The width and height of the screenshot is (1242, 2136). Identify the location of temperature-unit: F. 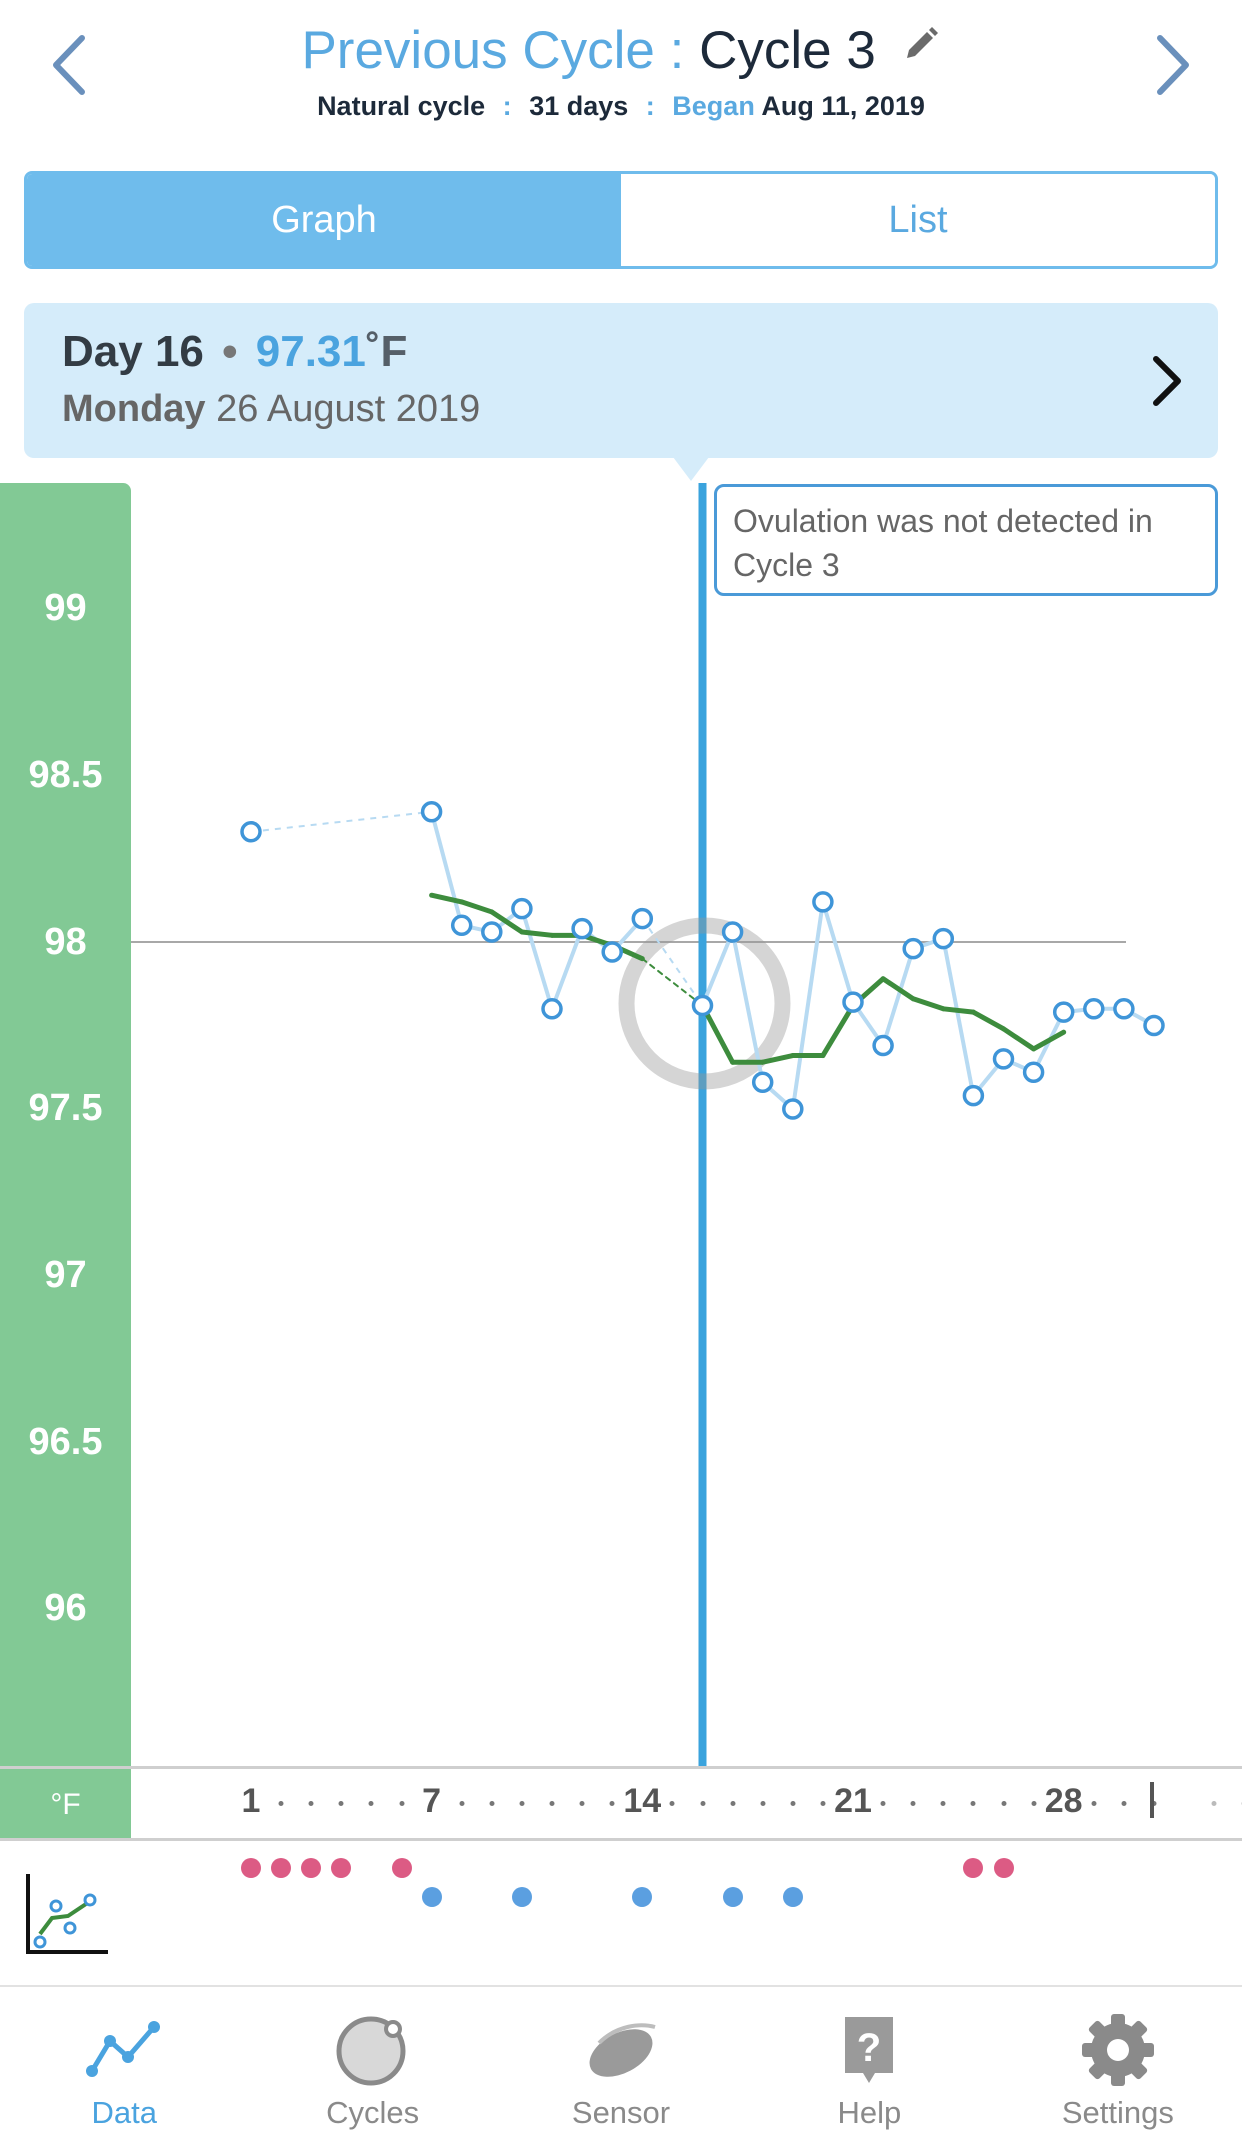
(394, 351).